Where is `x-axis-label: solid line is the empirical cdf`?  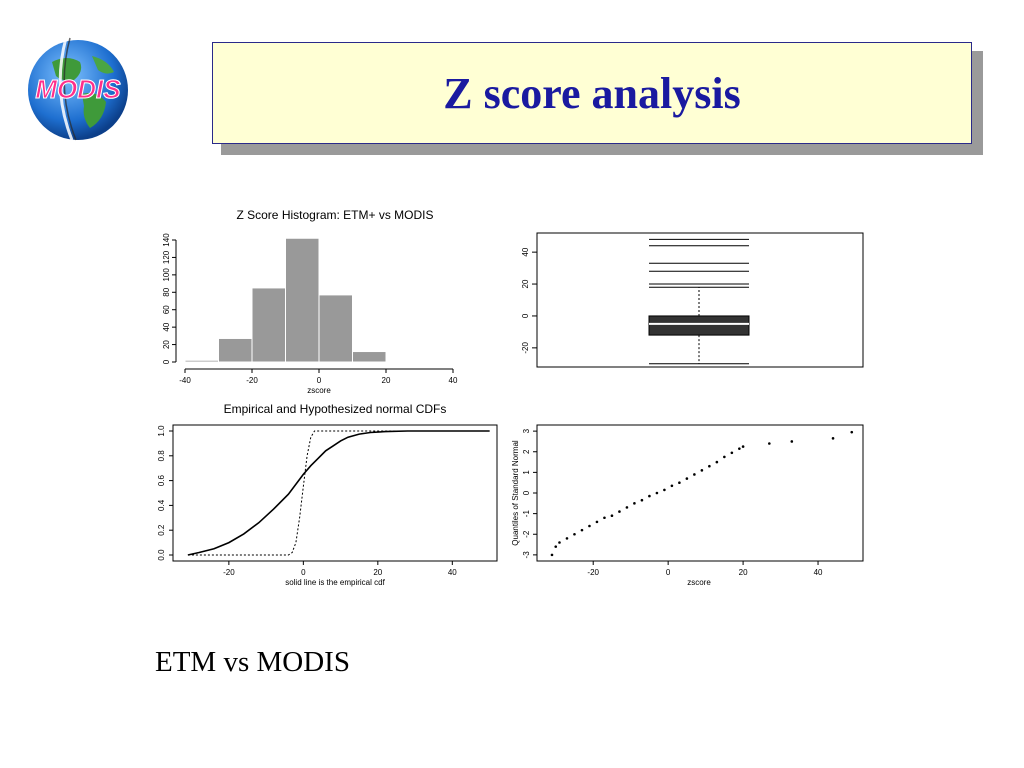
x-axis-label: solid line is the empirical cdf is located at coordinates (335, 582).